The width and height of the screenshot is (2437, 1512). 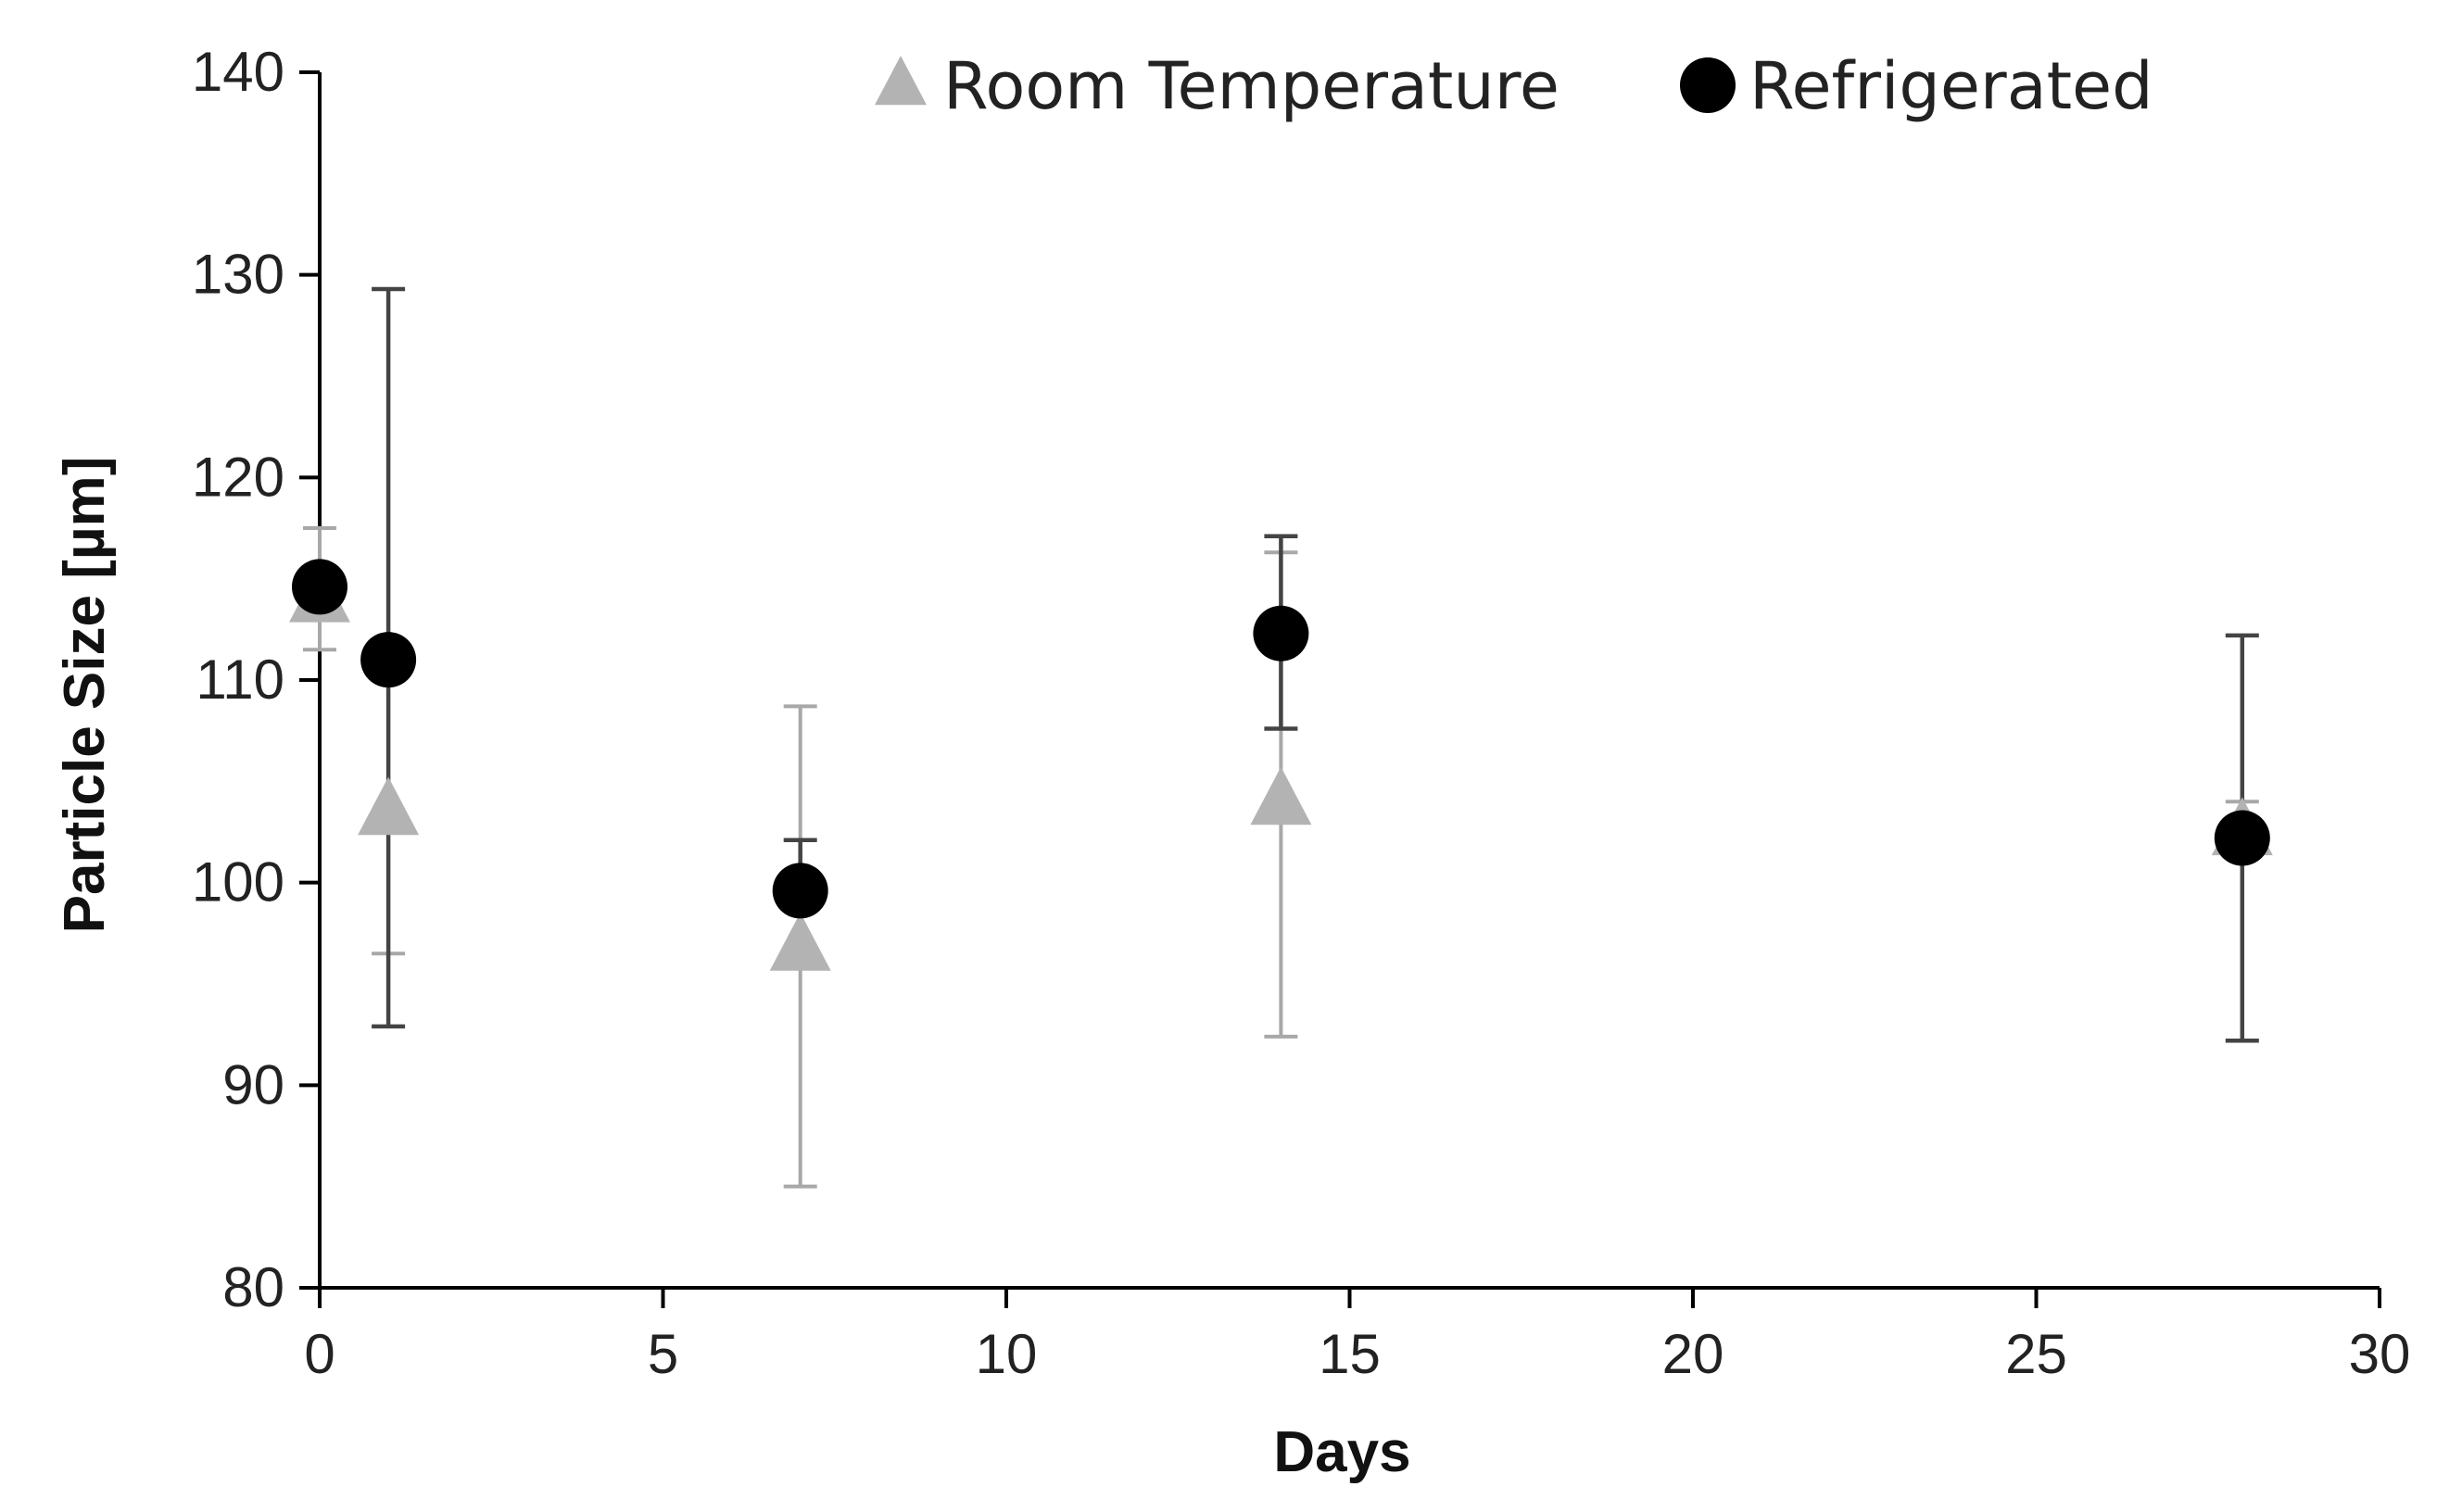 I want to click on legend-refrigerated-marker, so click(x=1708, y=85).